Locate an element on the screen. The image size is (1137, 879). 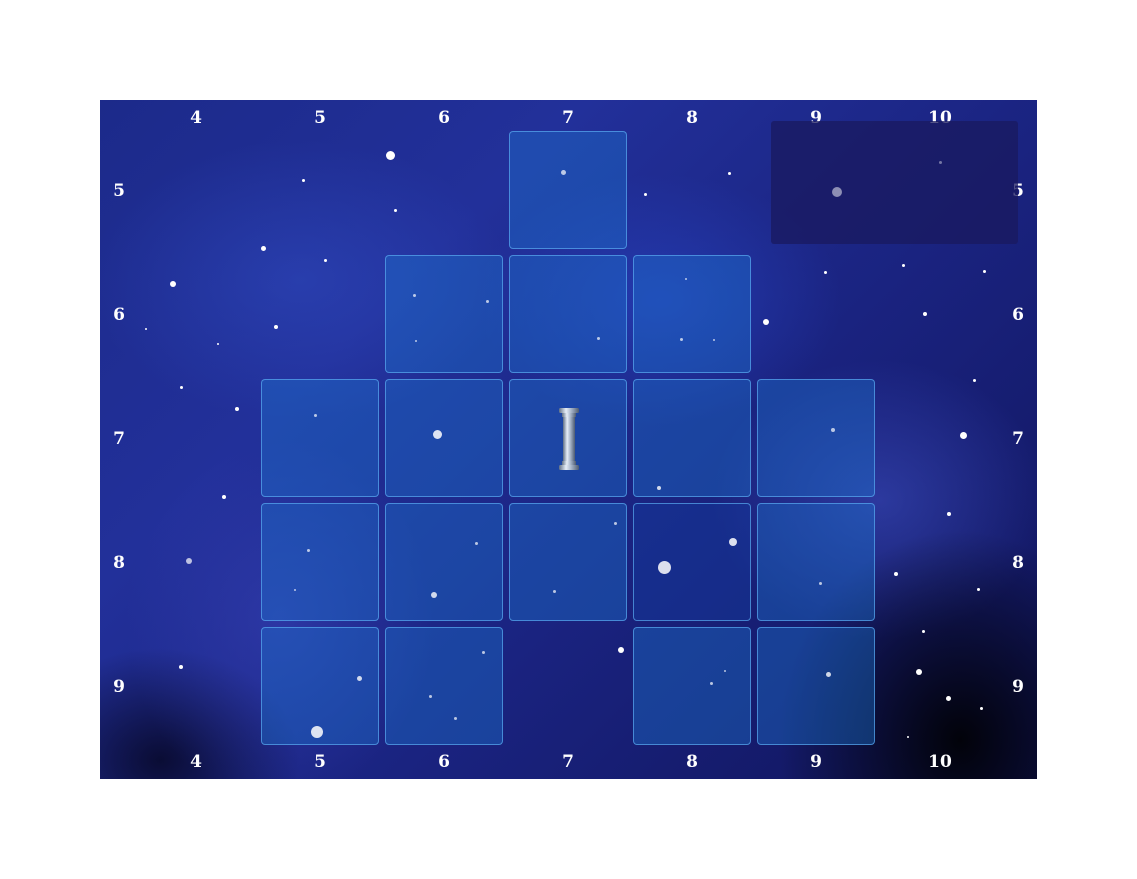
col-label-bottom-9: 9 is located at coordinates (816, 762).